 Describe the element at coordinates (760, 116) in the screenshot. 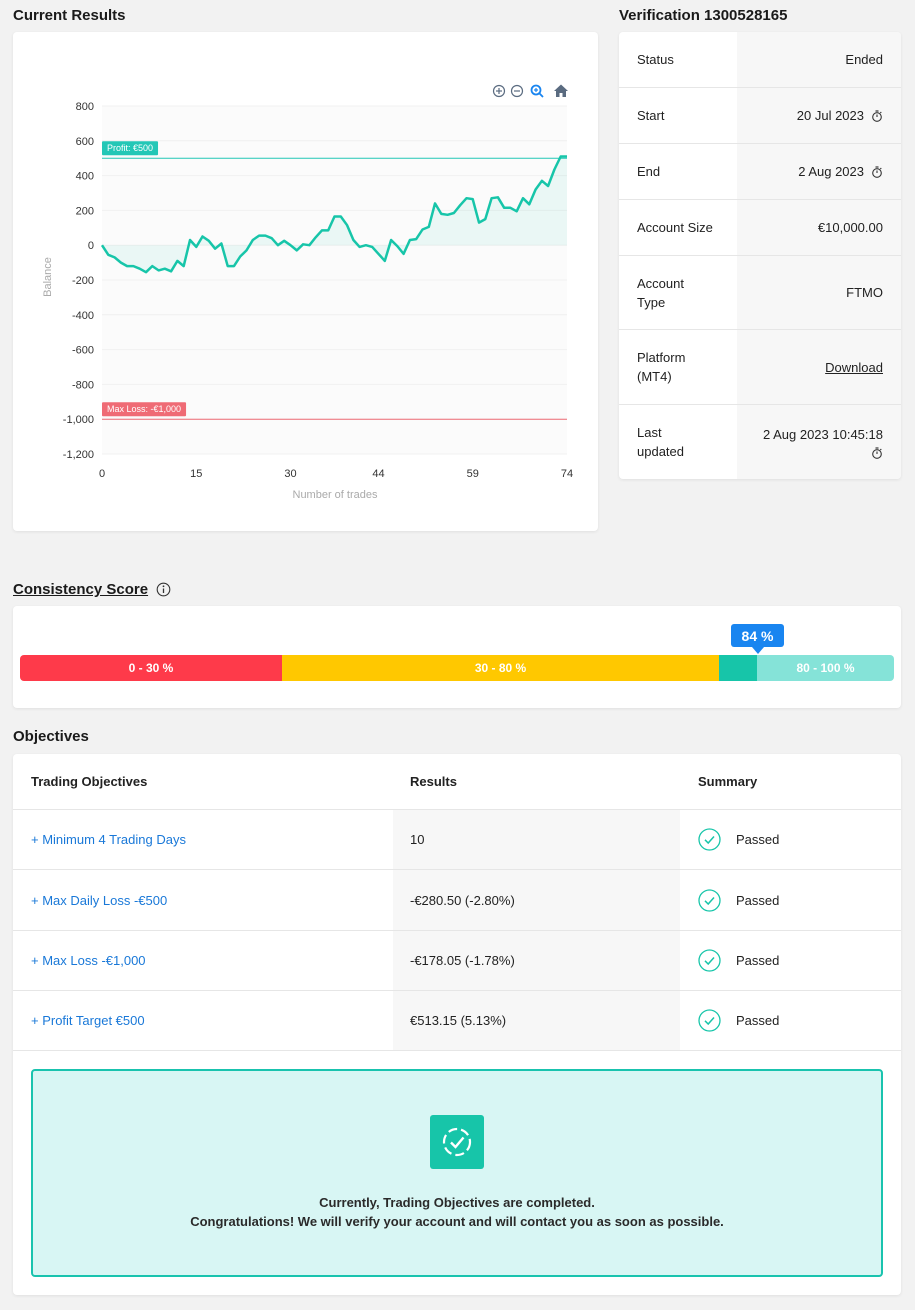

I see `verification-row-start: Start 20 Jul 2023` at that location.